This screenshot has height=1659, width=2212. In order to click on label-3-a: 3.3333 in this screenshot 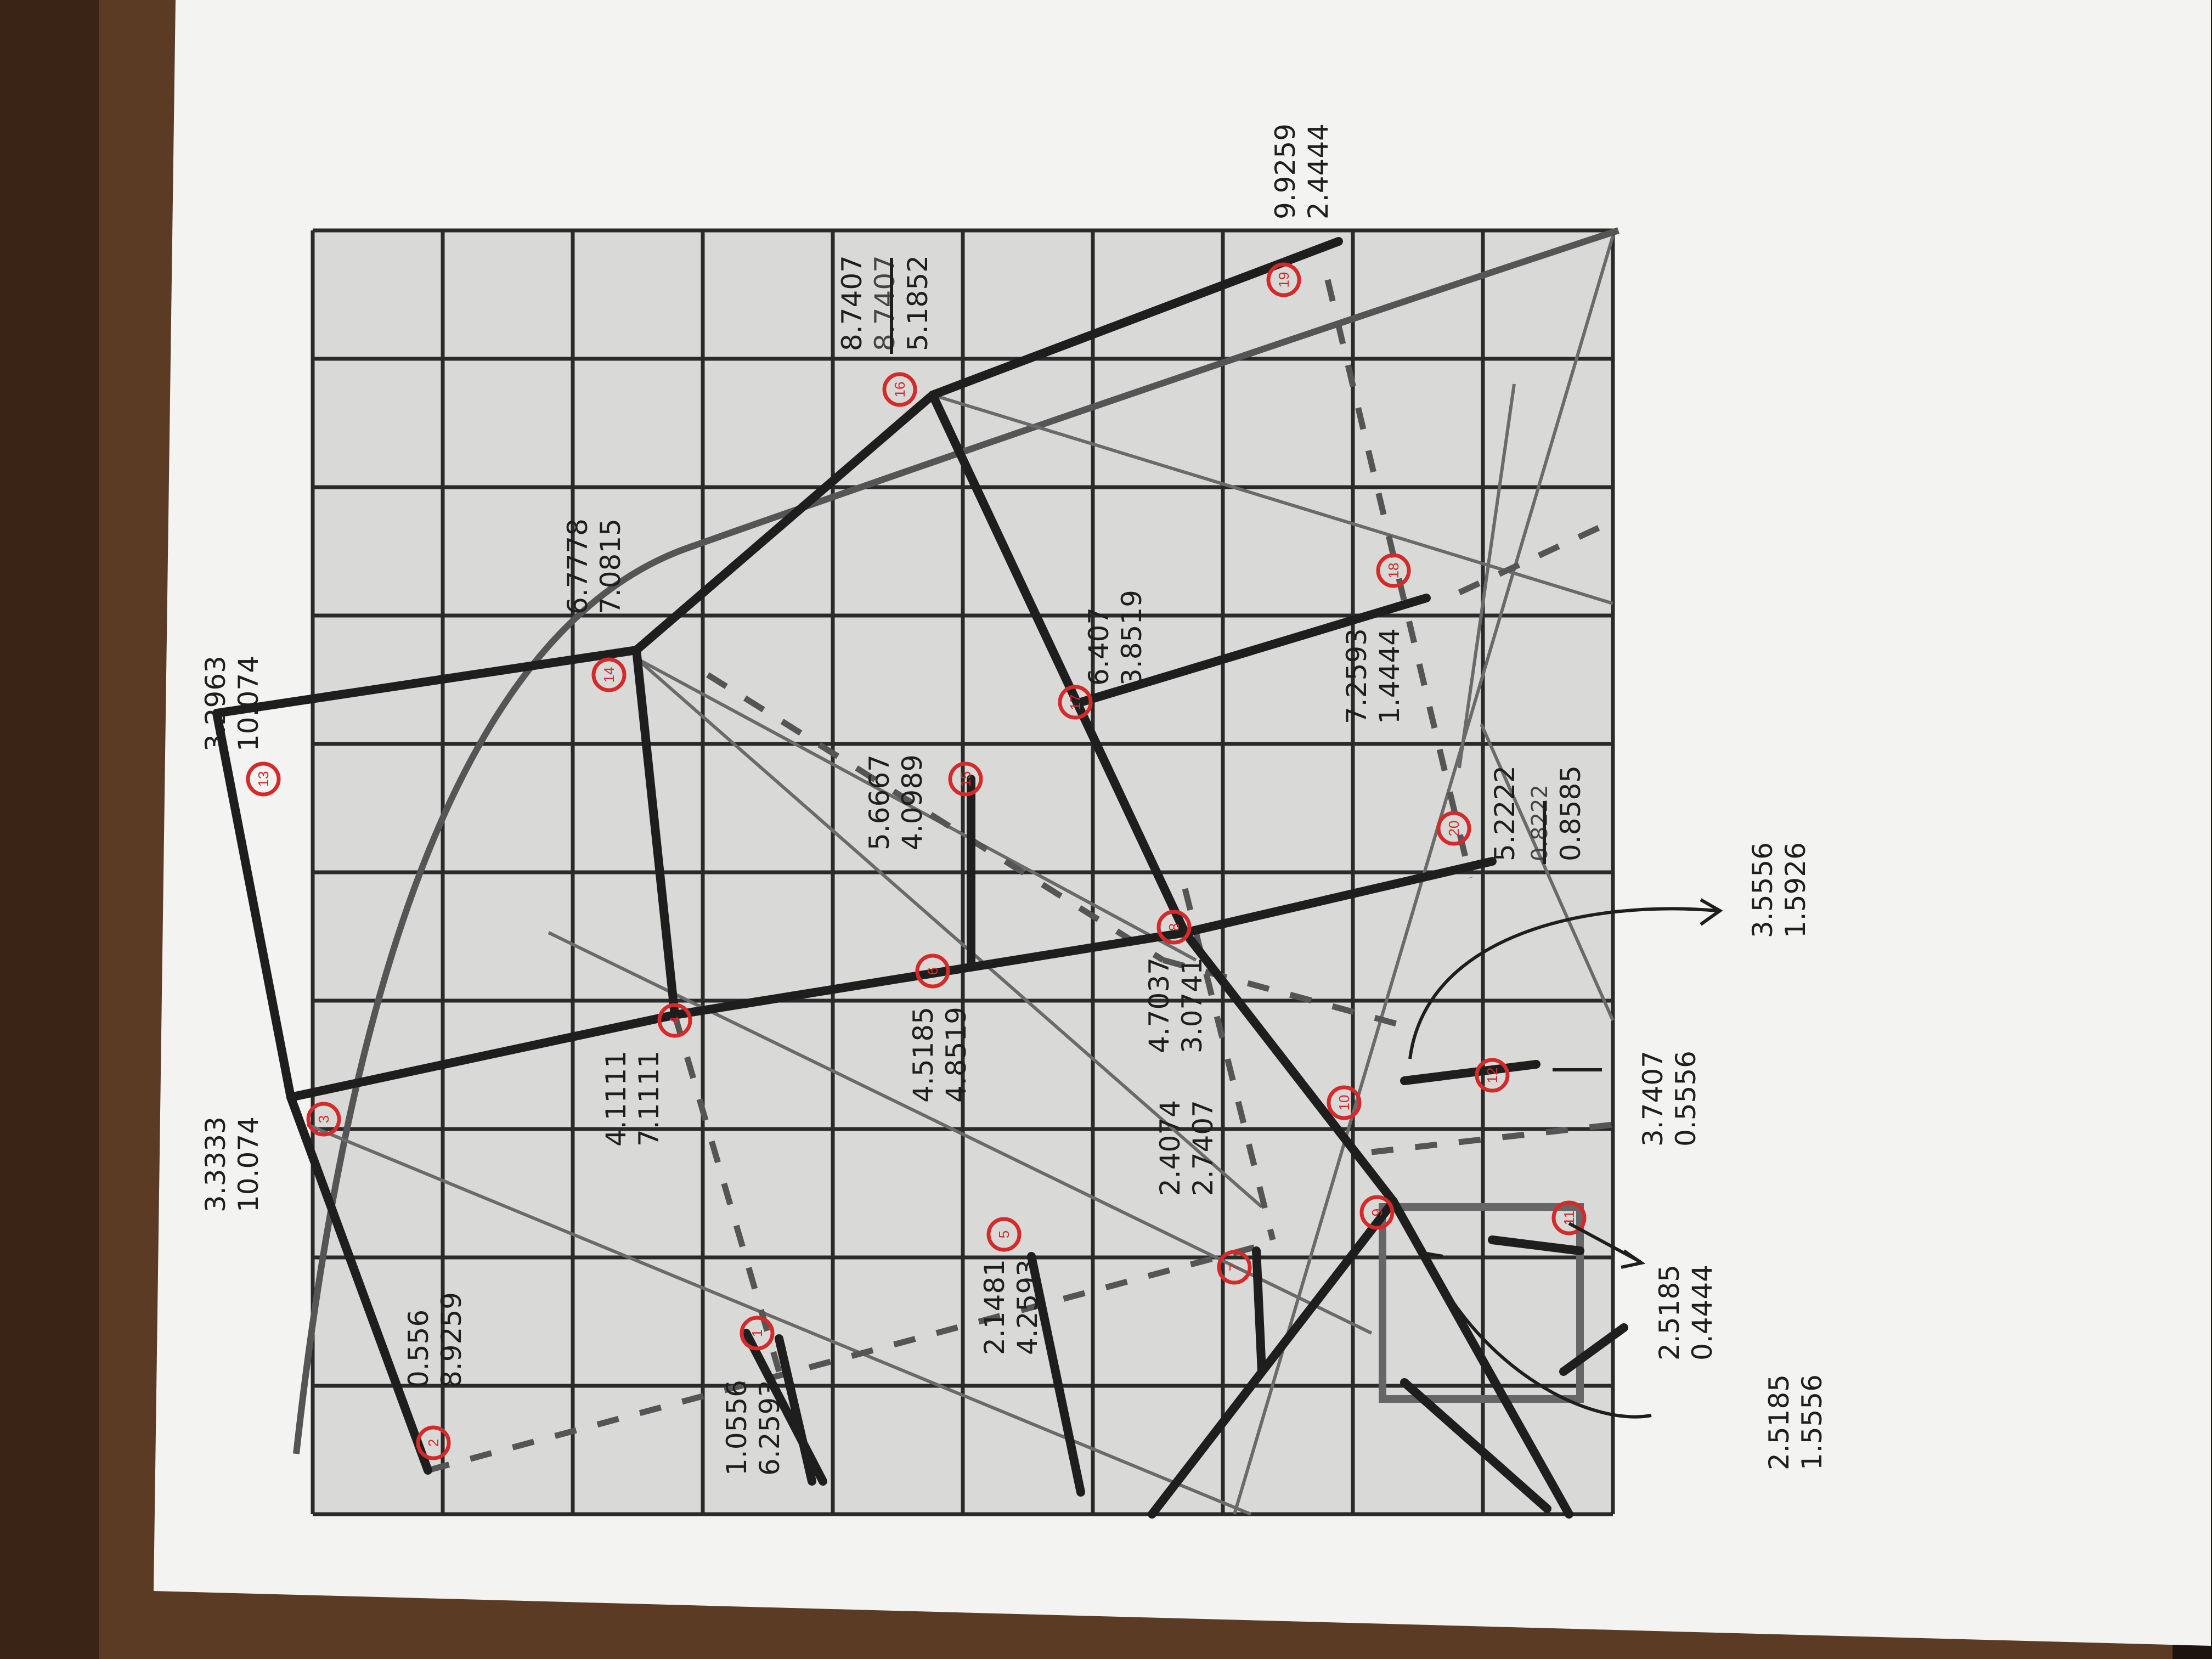, I will do `click(216, 1164)`.